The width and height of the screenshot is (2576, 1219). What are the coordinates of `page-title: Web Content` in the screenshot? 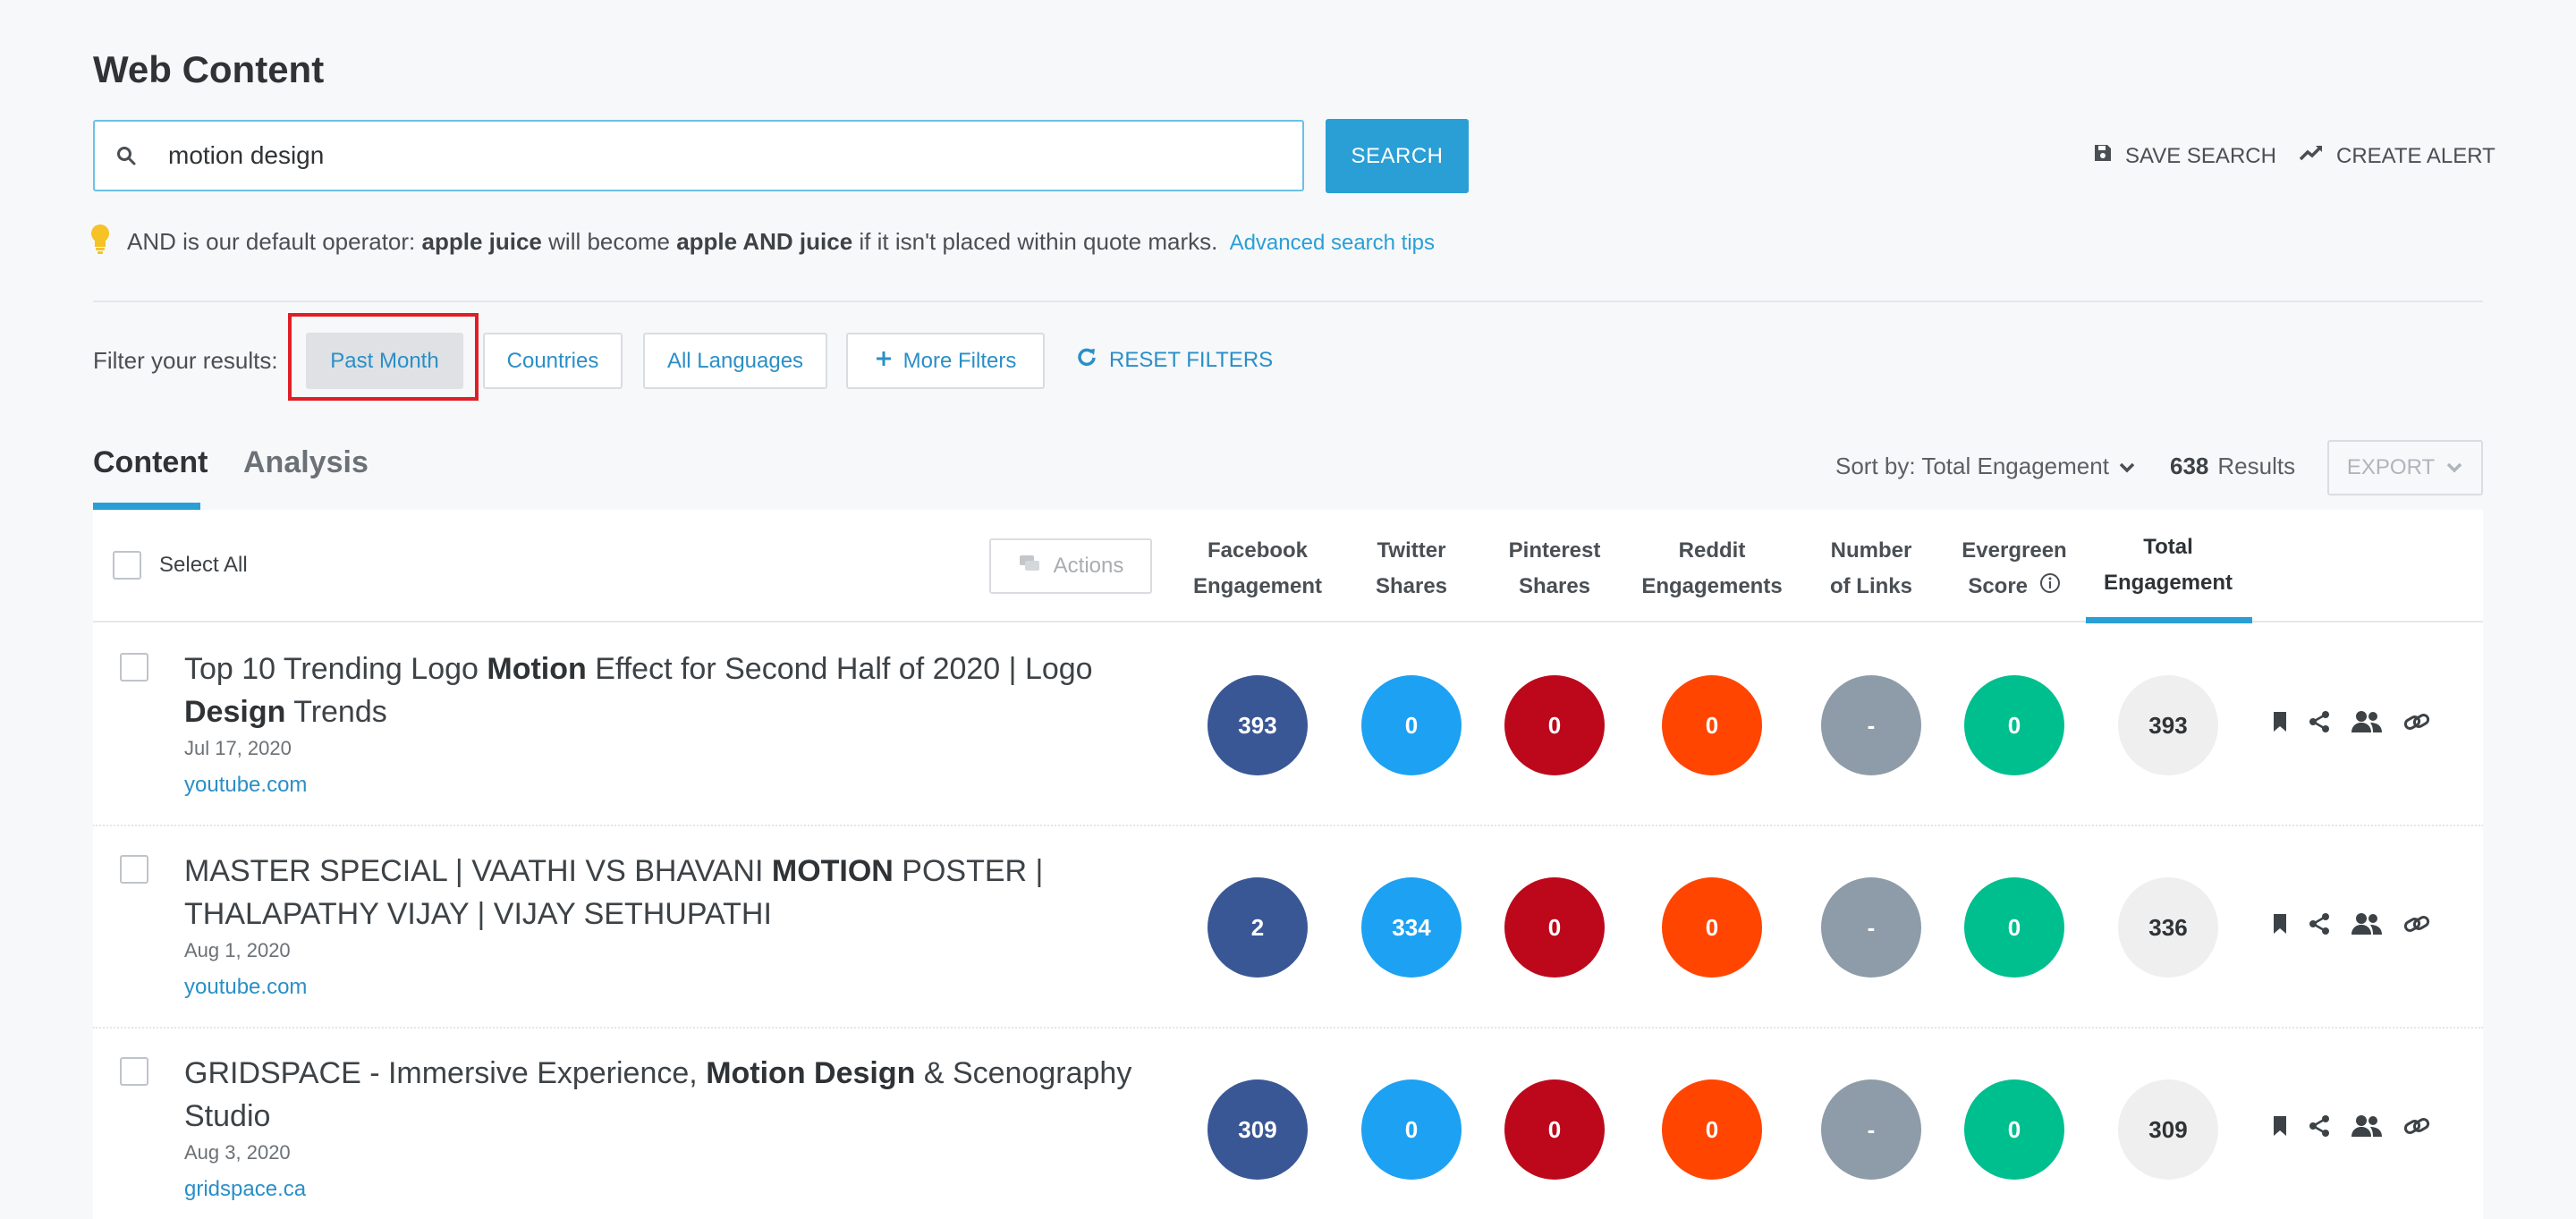 It's located at (209, 69).